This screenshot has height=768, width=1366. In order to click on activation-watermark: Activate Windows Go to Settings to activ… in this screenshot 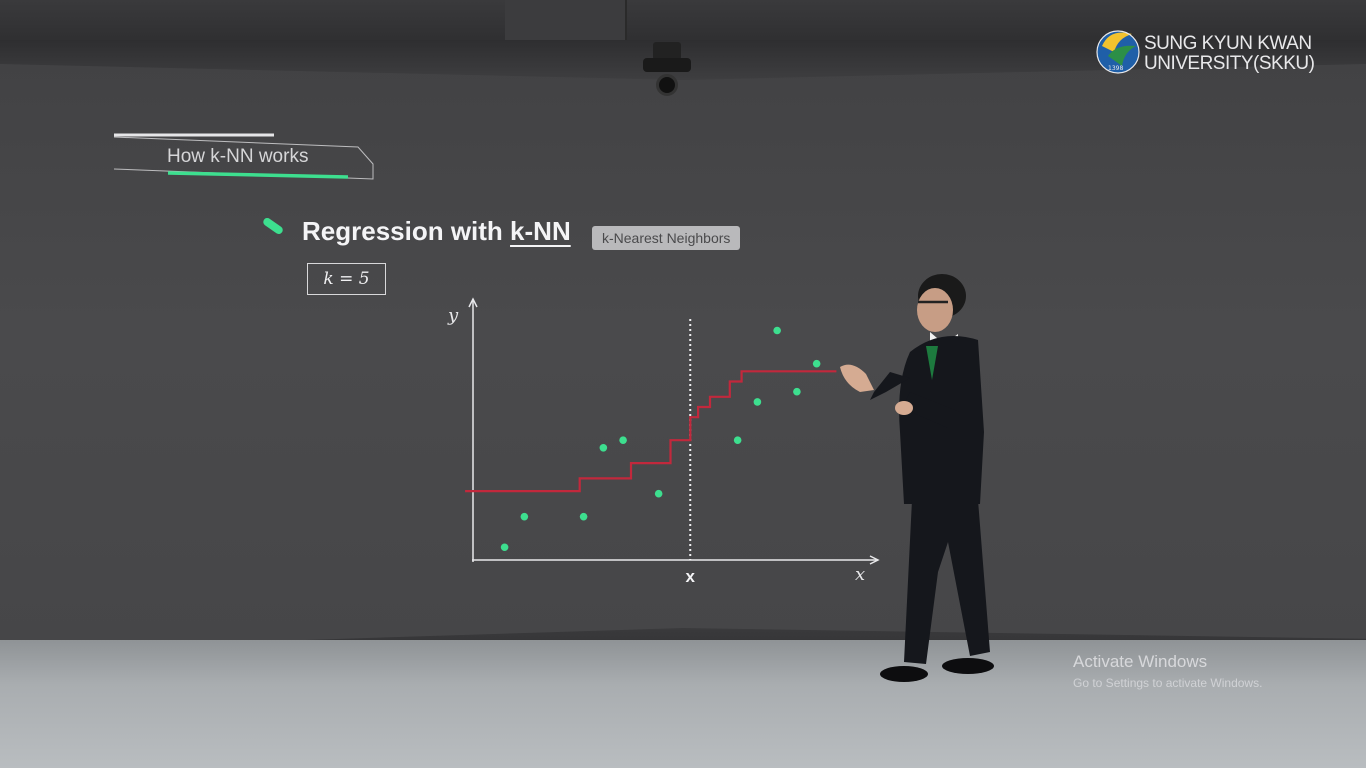, I will do `click(1167, 671)`.